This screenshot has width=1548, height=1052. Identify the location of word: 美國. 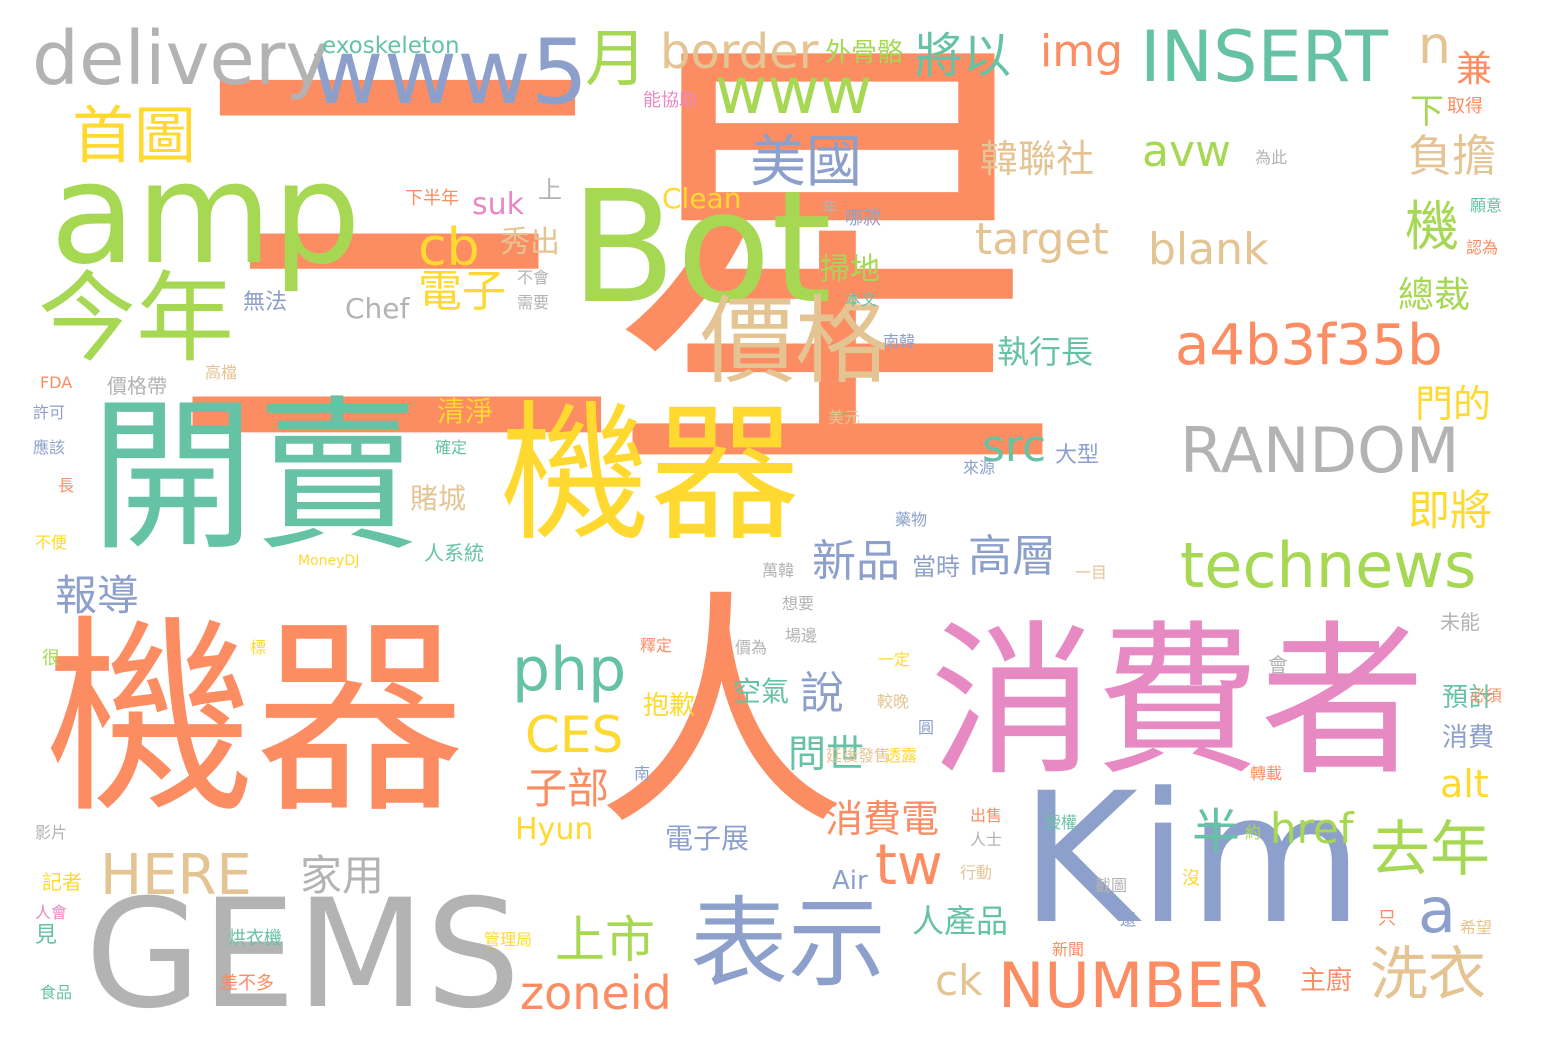
(806, 162).